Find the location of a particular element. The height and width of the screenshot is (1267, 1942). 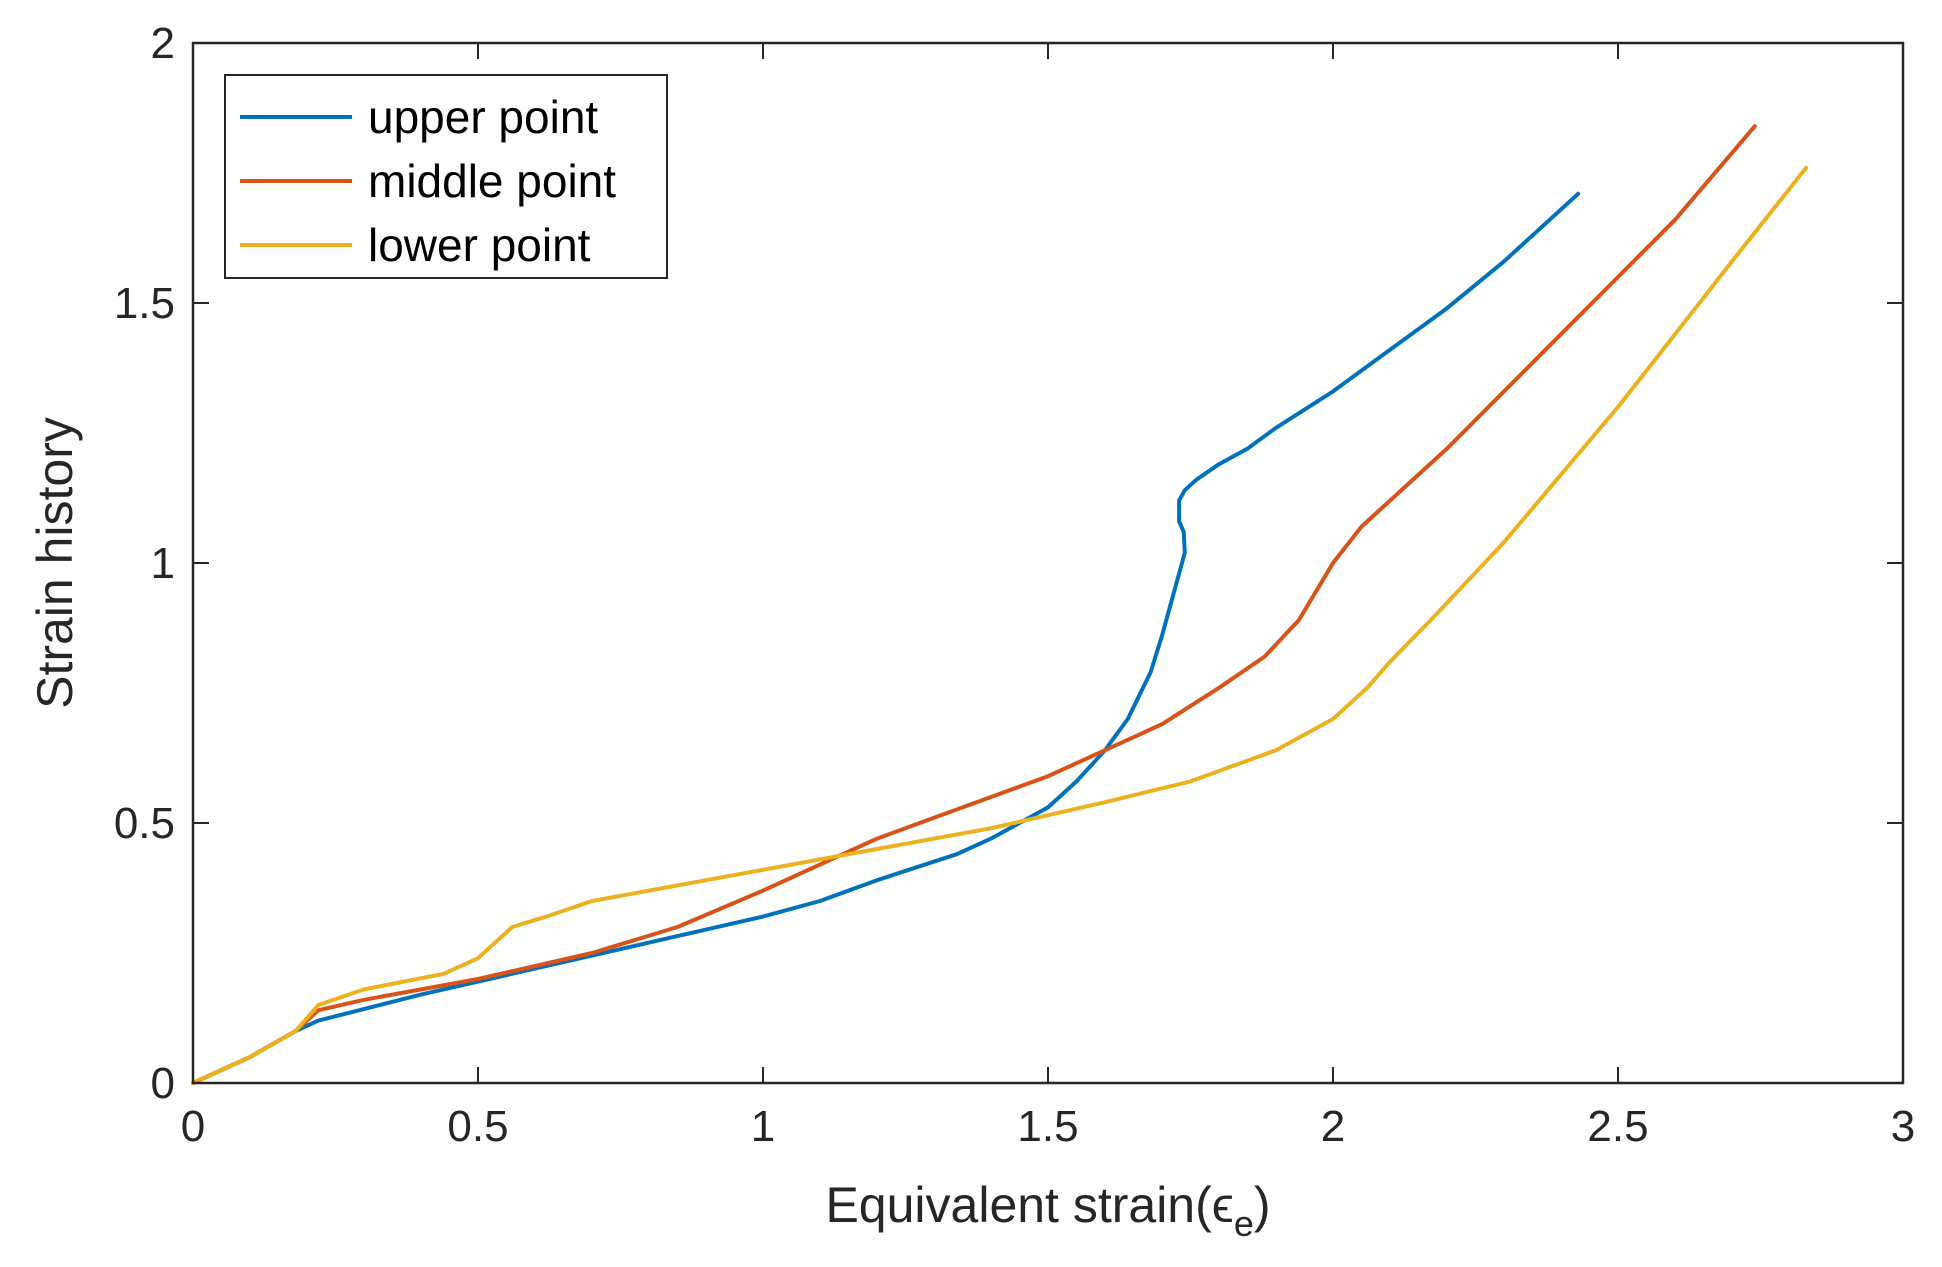

legend-label-middle-point: middle point is located at coordinates (492, 181).